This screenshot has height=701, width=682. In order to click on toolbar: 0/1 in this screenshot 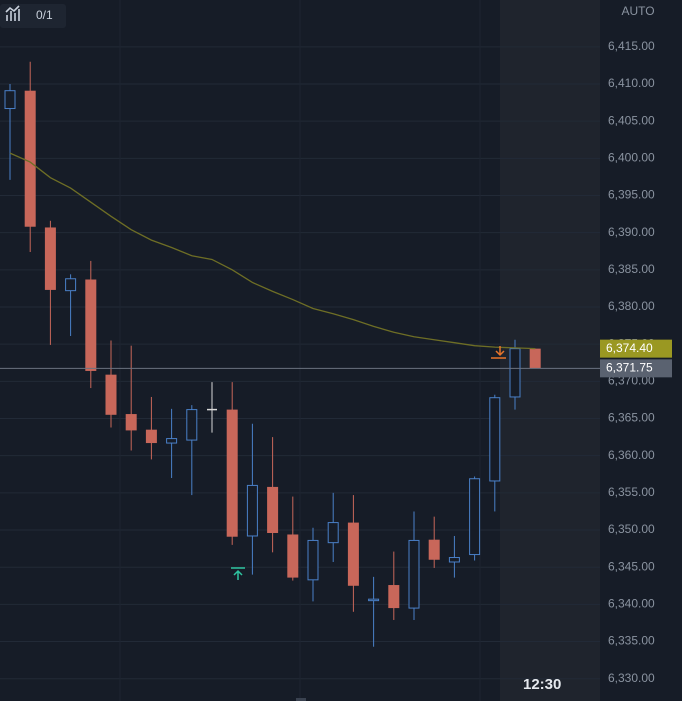, I will do `click(33, 16)`.